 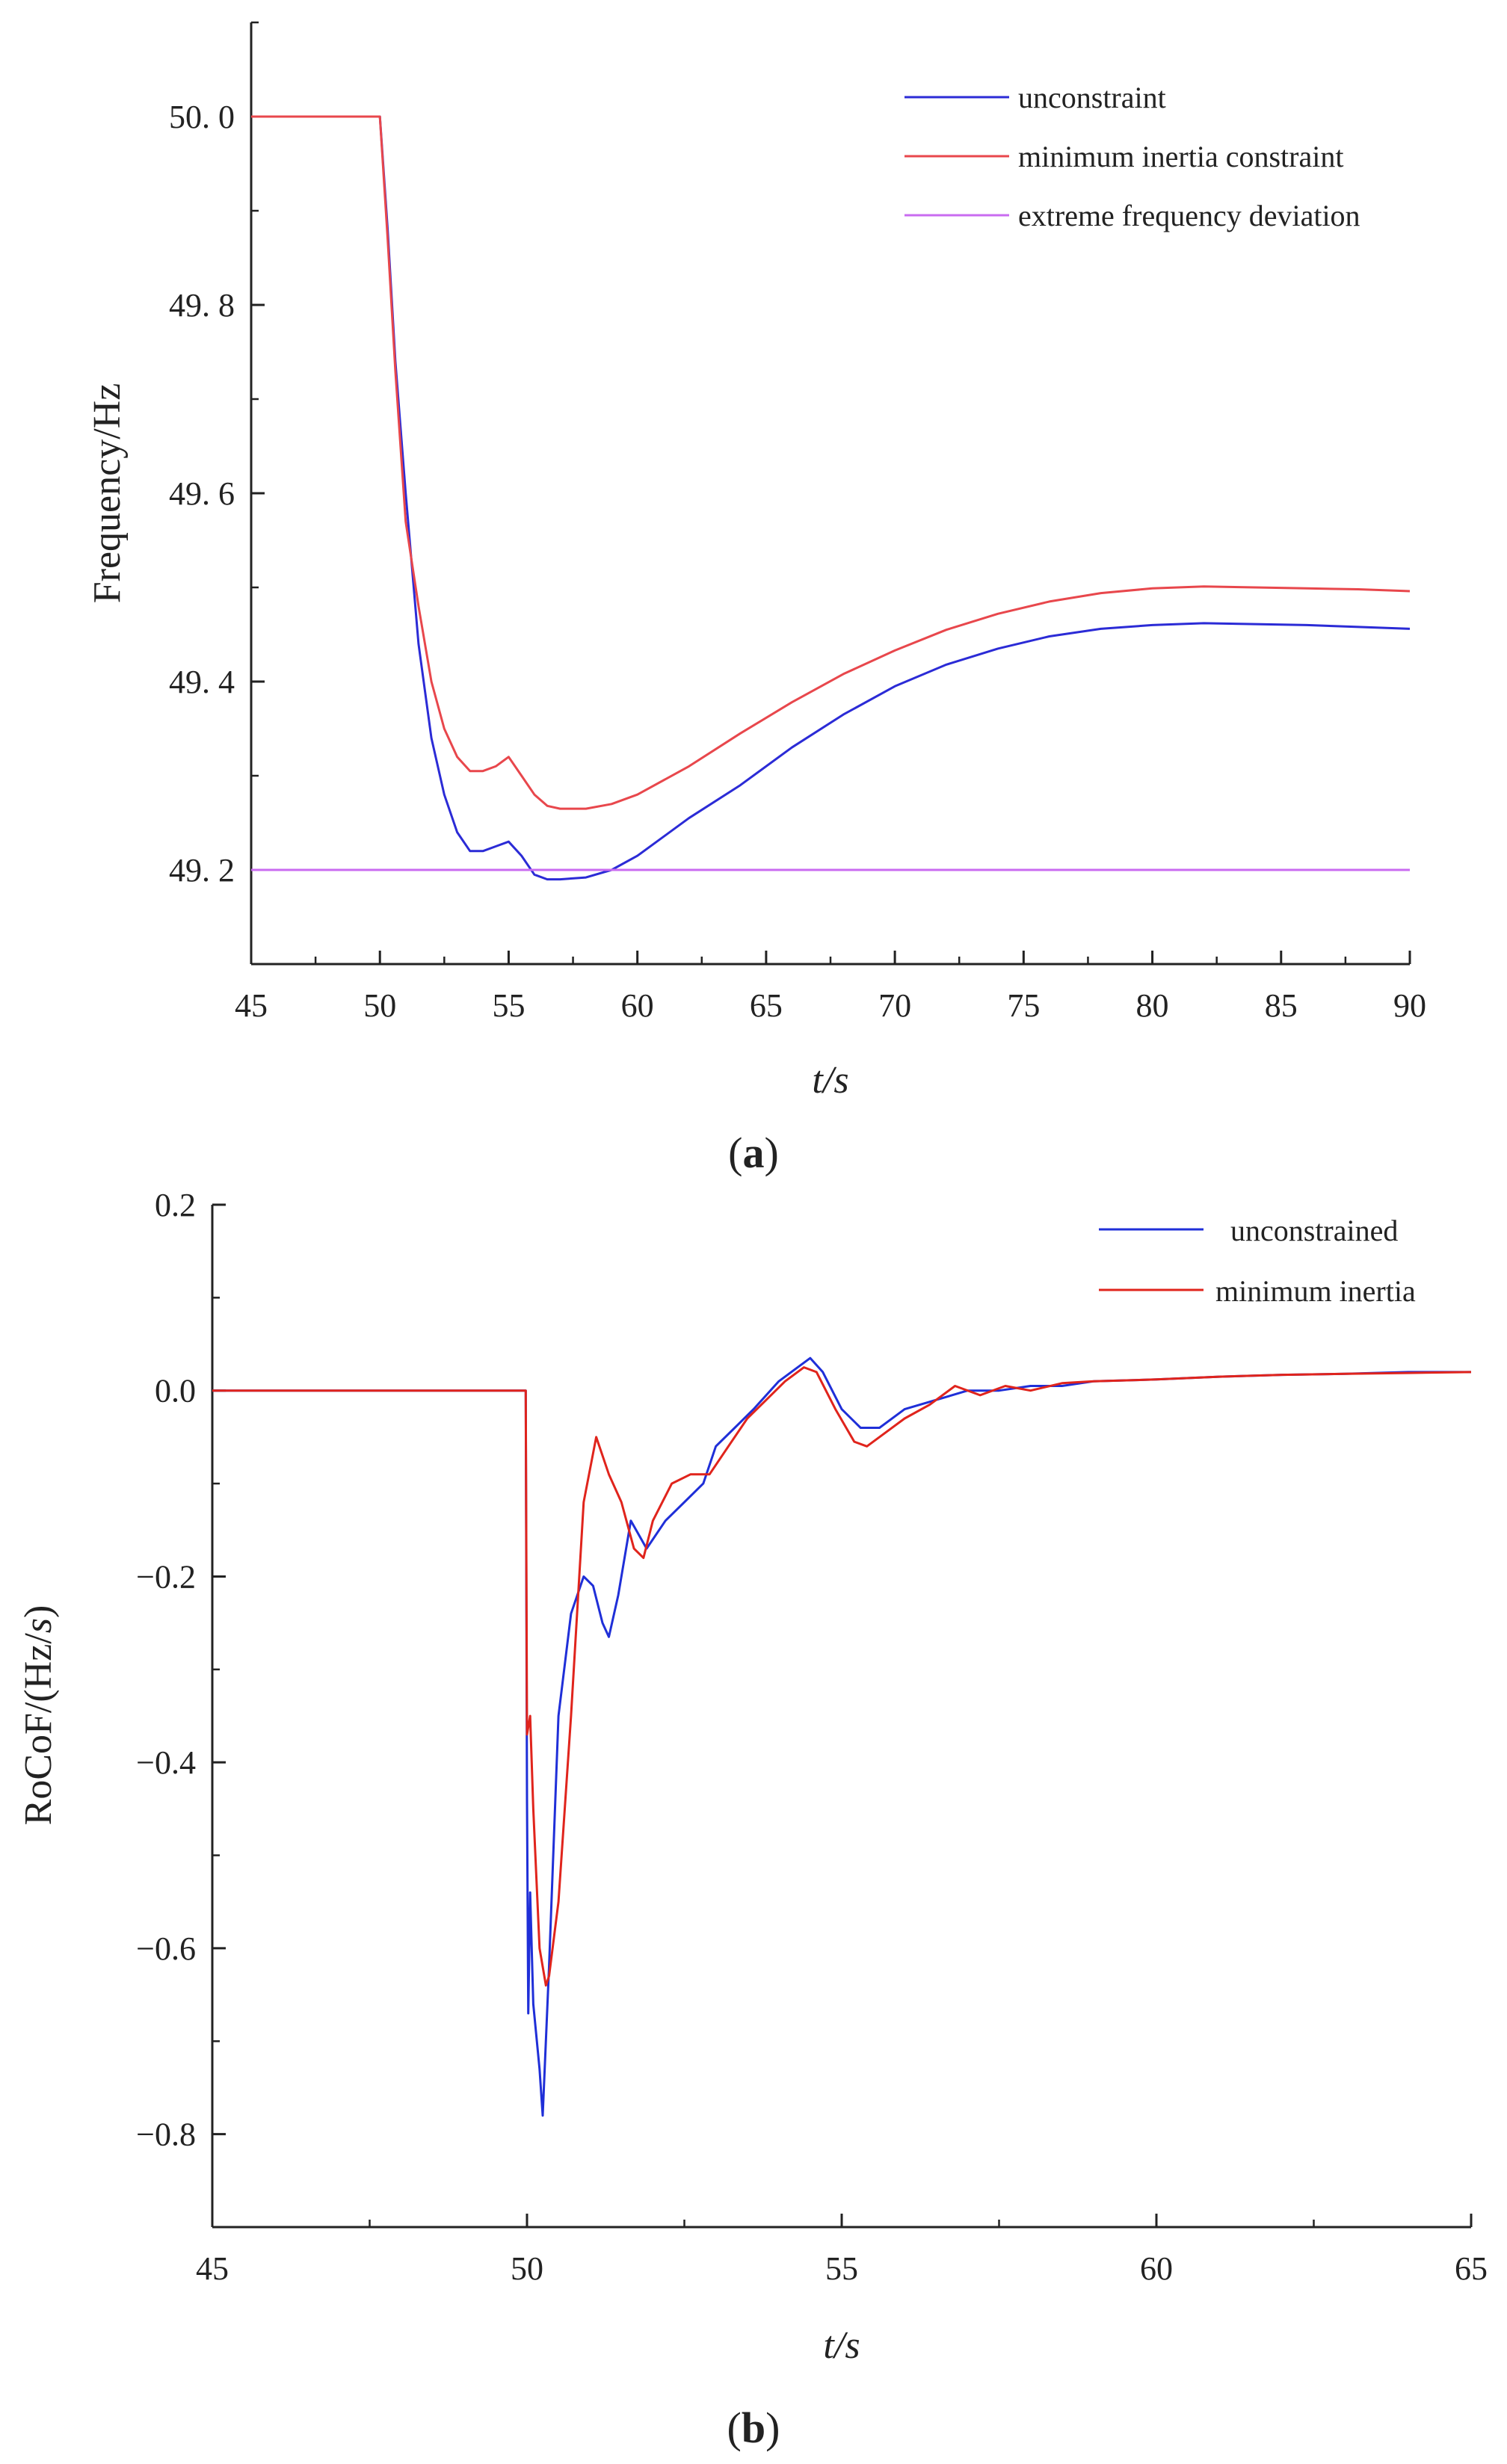 What do you see at coordinates (202, 305) in the screenshot?
I see `panel-a-y-tick-label: 49. 8` at bounding box center [202, 305].